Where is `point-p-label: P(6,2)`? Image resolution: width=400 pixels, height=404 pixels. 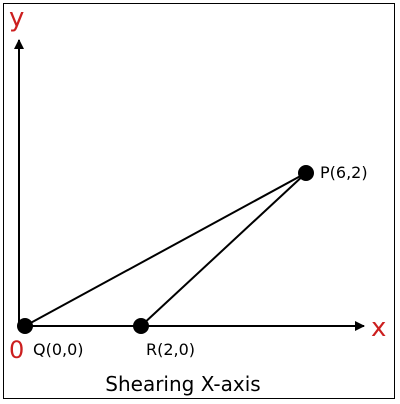 point-p-label: P(6,2) is located at coordinates (344, 172).